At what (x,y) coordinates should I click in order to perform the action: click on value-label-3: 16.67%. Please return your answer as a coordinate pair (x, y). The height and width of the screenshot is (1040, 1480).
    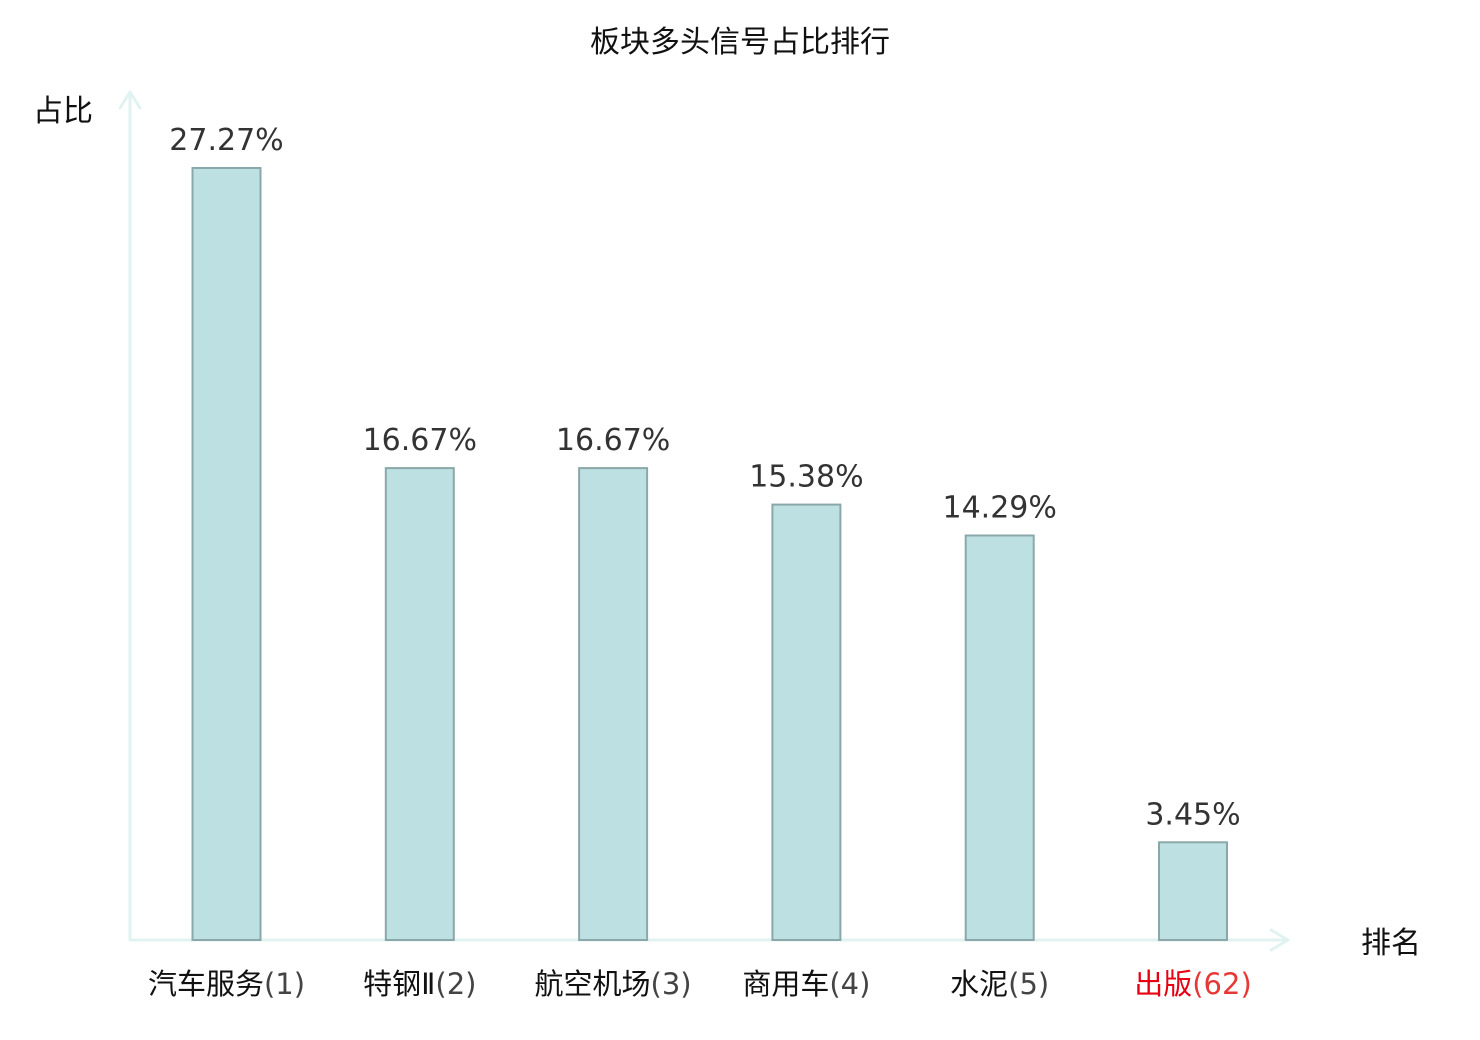
    Looking at the image, I should click on (613, 440).